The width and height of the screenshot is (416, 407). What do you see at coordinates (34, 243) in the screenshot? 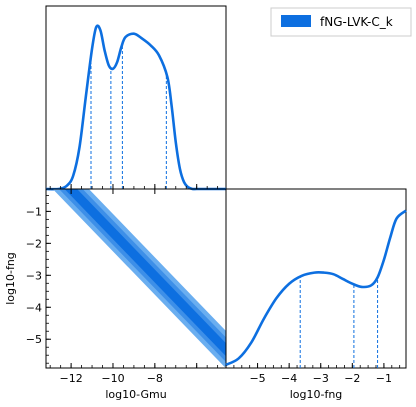
I see `y-tick-label: −2` at bounding box center [34, 243].